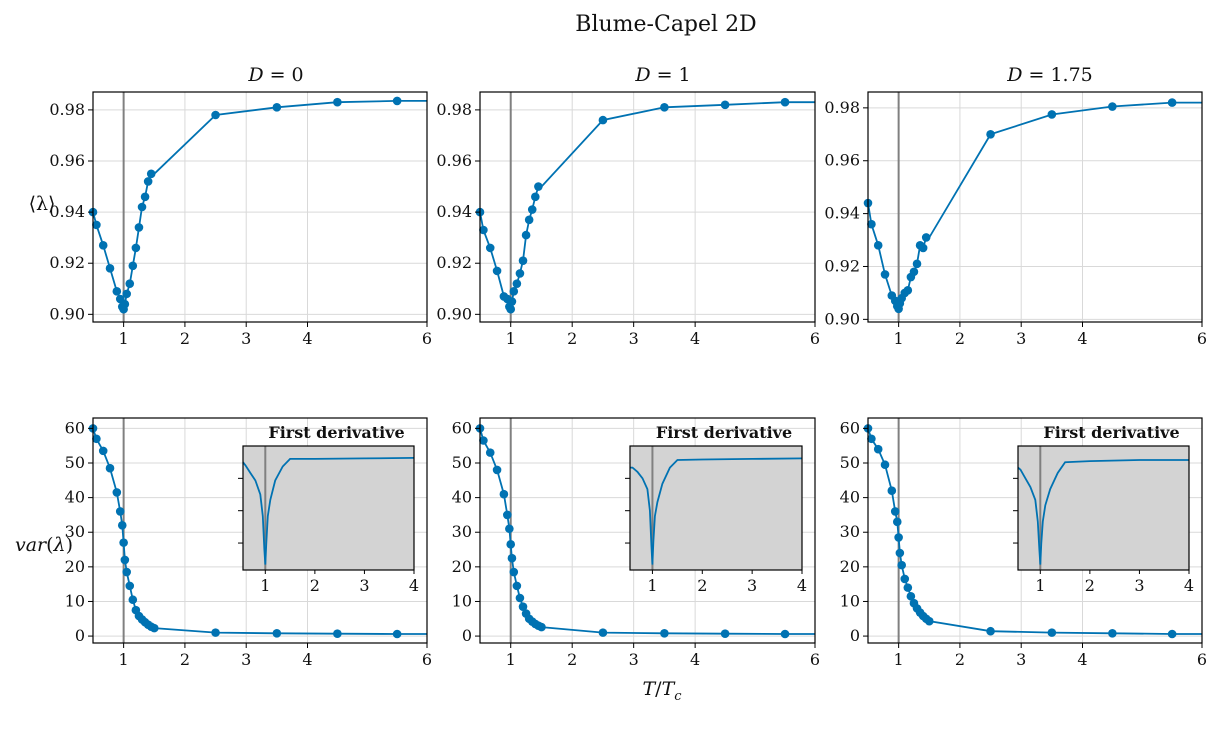 The width and height of the screenshot is (1218, 729). I want to click on inset-background, so click(1103, 508).